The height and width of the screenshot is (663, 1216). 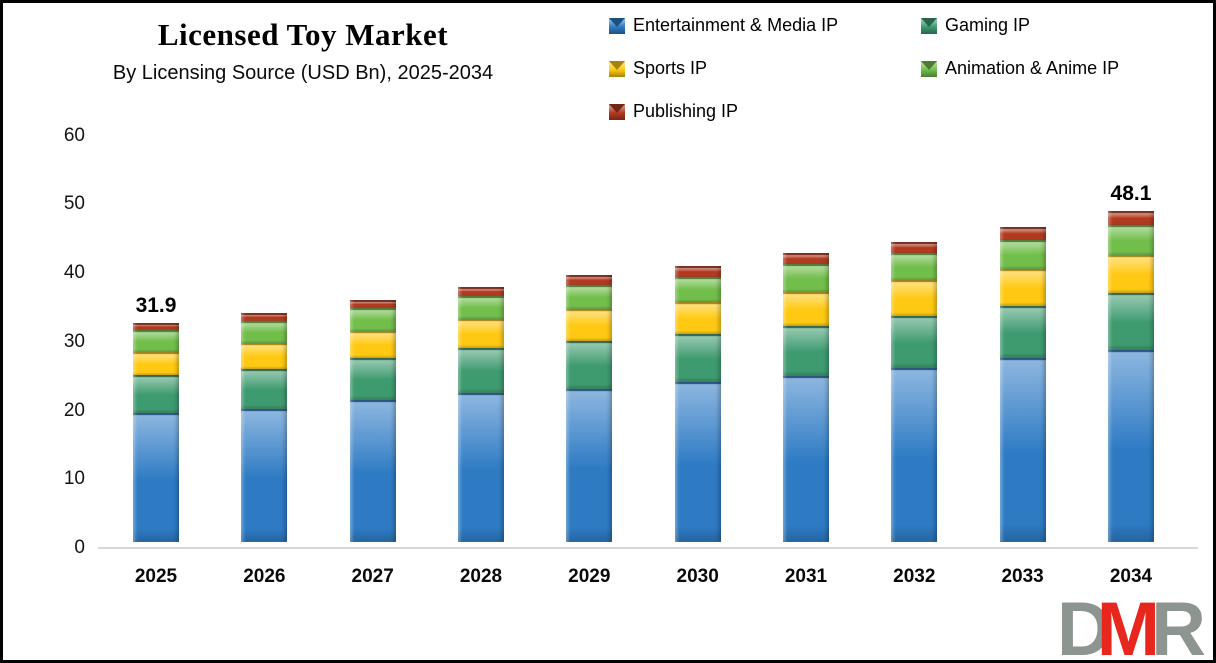 I want to click on bar-value-label: 31.9, so click(x=156, y=305).